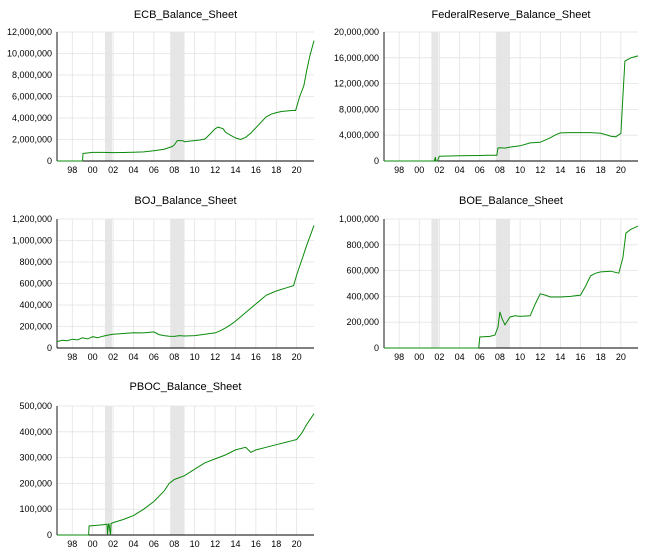 The image size is (649, 553). I want to click on x-tick-label-fed-8: 14, so click(560, 170).